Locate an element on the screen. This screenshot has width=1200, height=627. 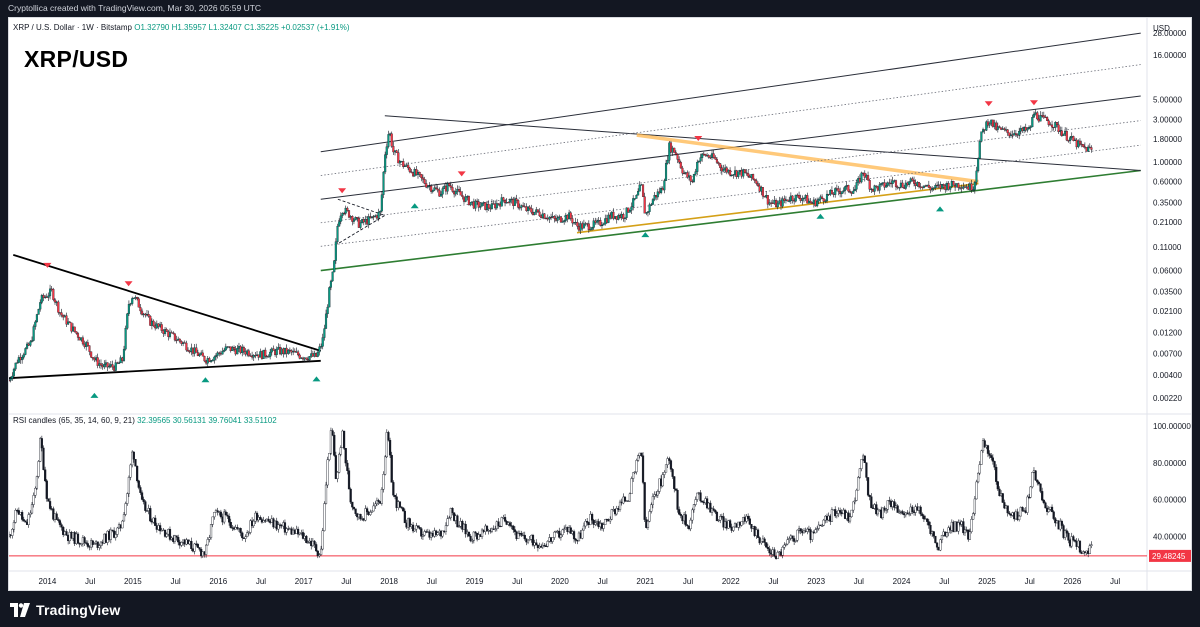
time-tick-label: 2021 is located at coordinates (645, 581).